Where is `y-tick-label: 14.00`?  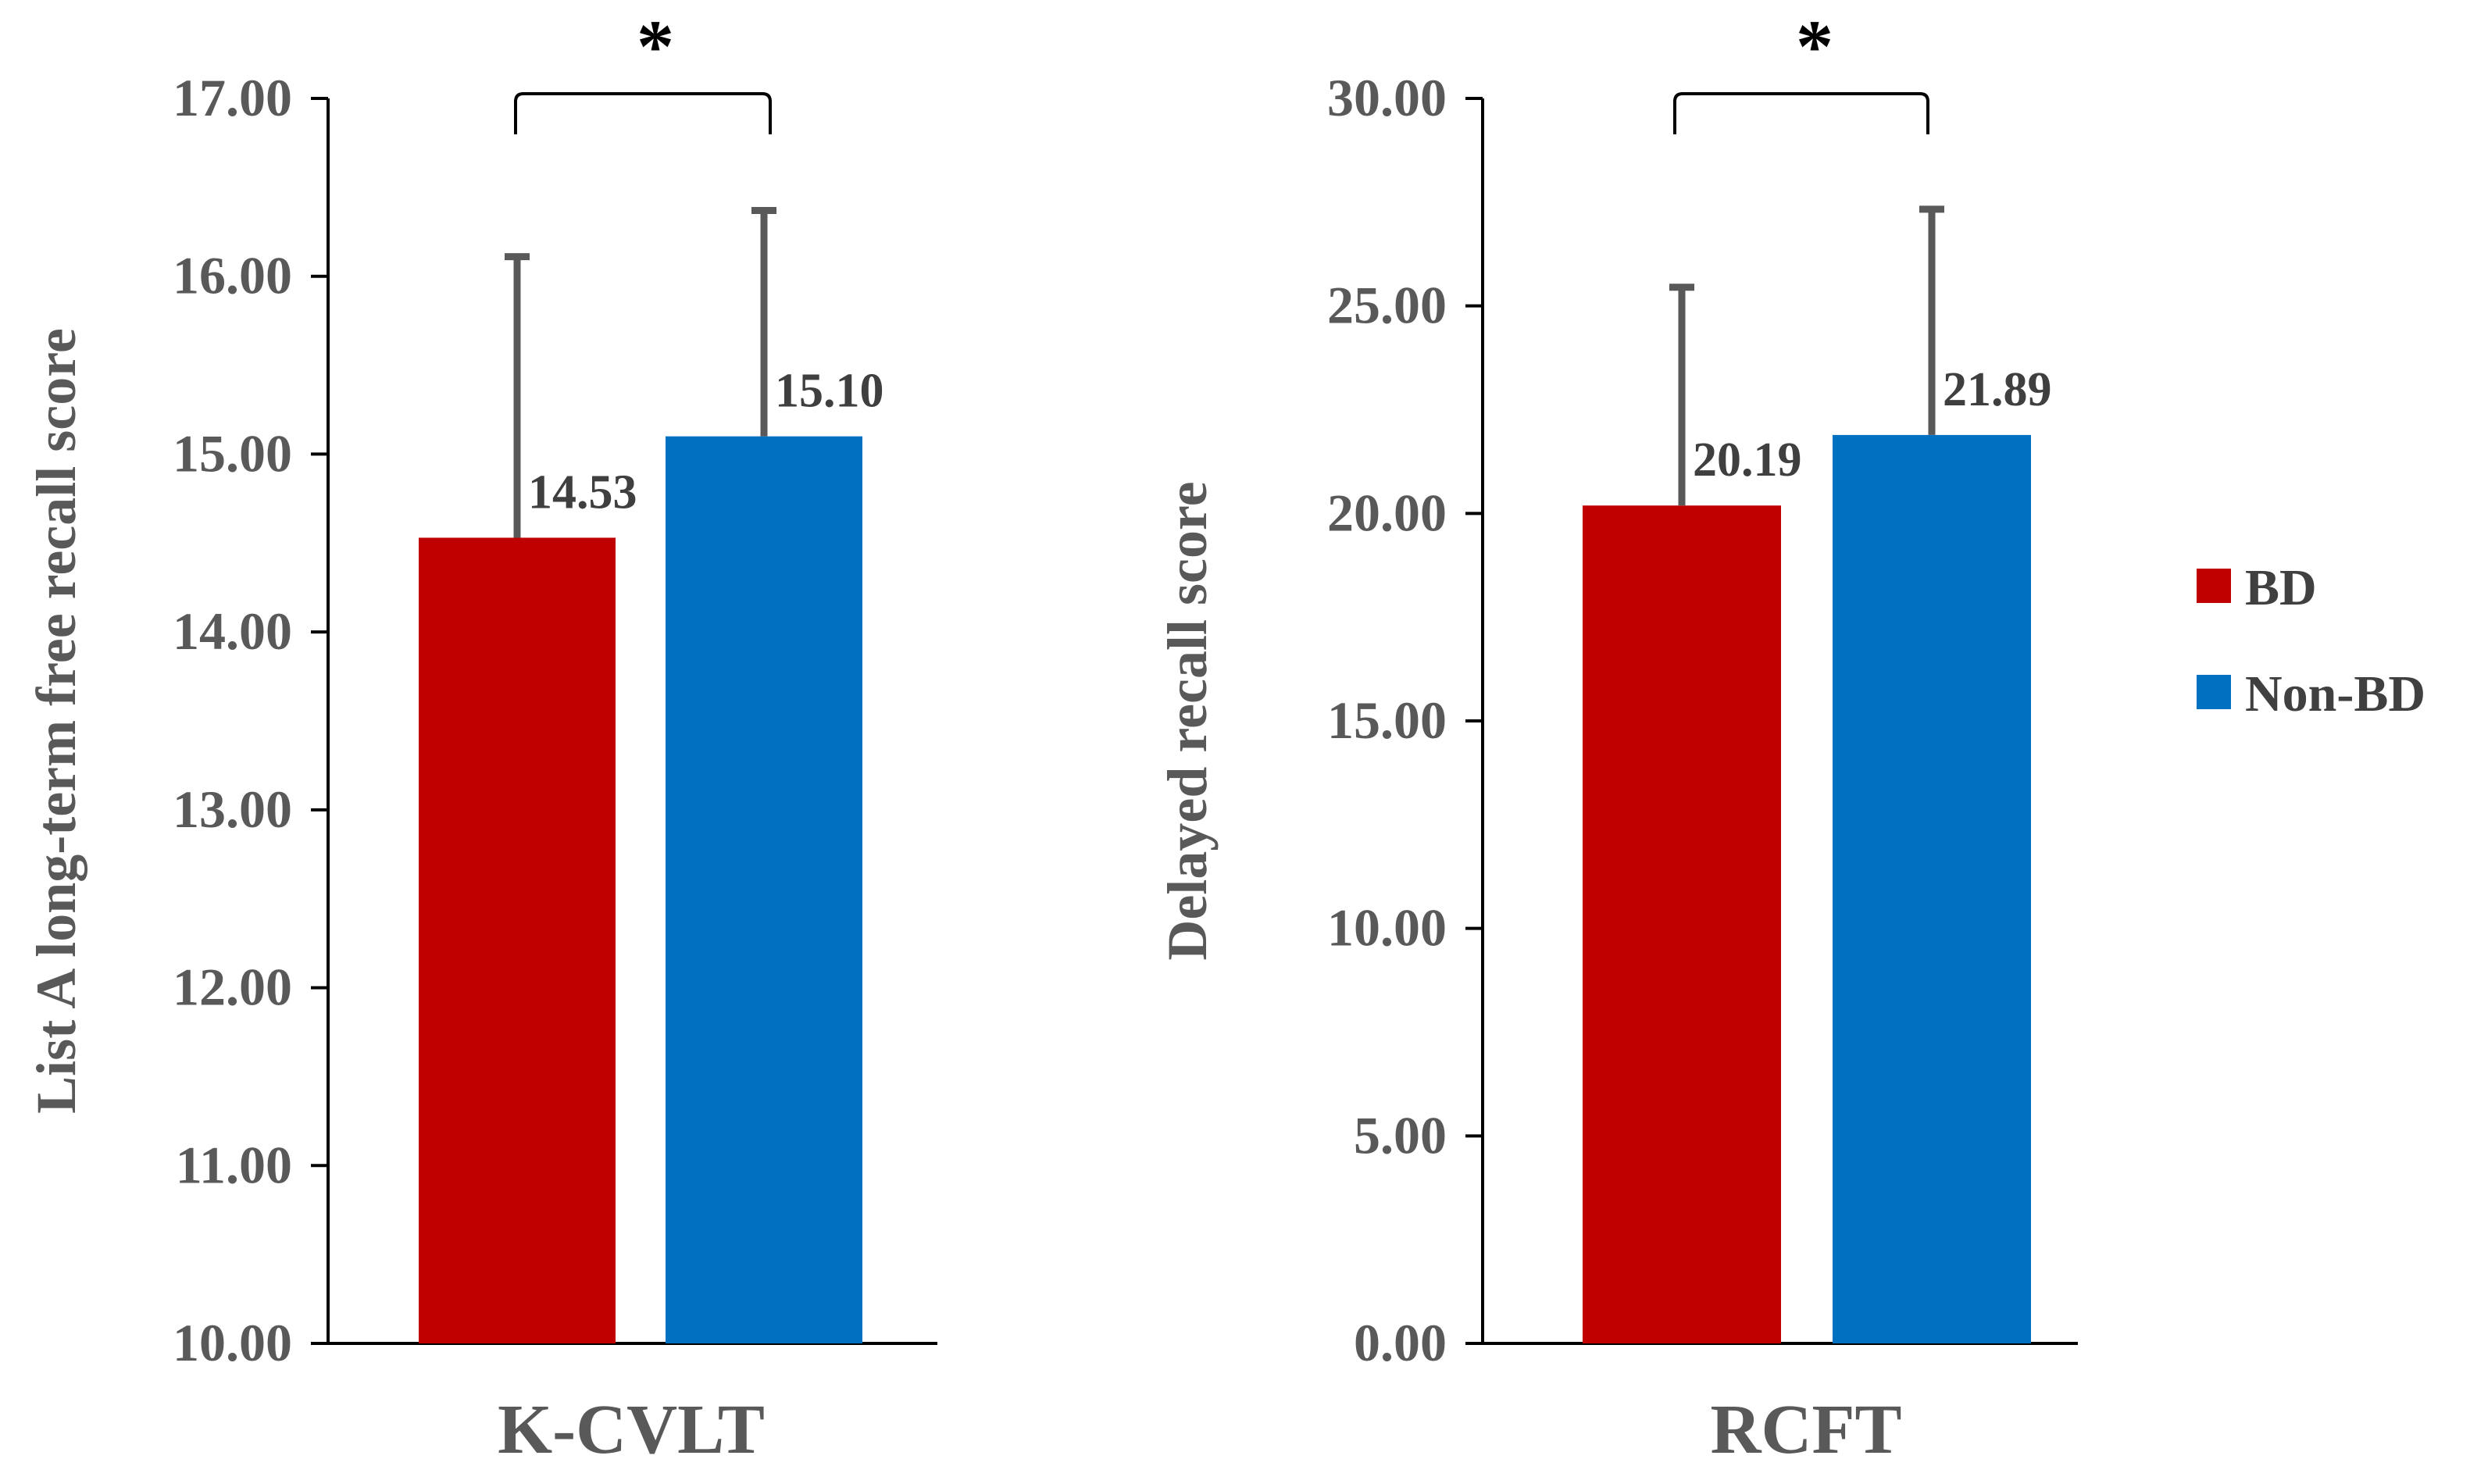 y-tick-label: 14.00 is located at coordinates (233, 631).